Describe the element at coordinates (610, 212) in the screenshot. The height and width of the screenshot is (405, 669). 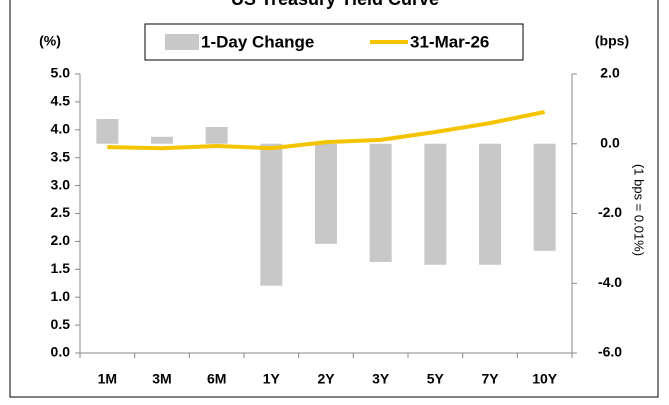
I see `y2-tick-label: -2.0` at that location.